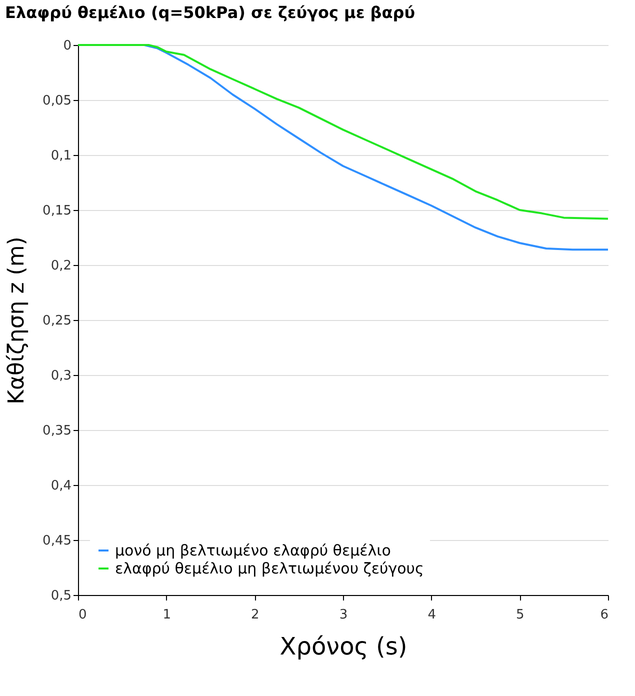 This screenshot has width=635, height=696. I want to click on x-tick-label: 3, so click(343, 615).